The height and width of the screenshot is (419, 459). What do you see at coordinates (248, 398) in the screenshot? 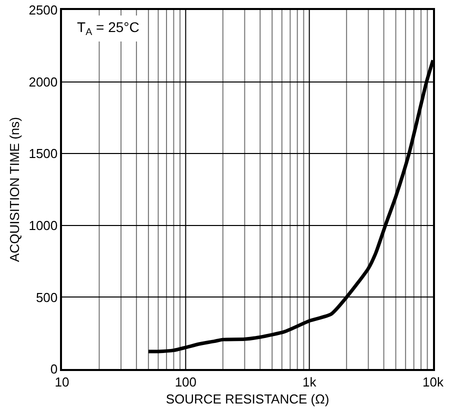
I see `x-axis-title: SOURCE RESISTANCE (Ω)` at bounding box center [248, 398].